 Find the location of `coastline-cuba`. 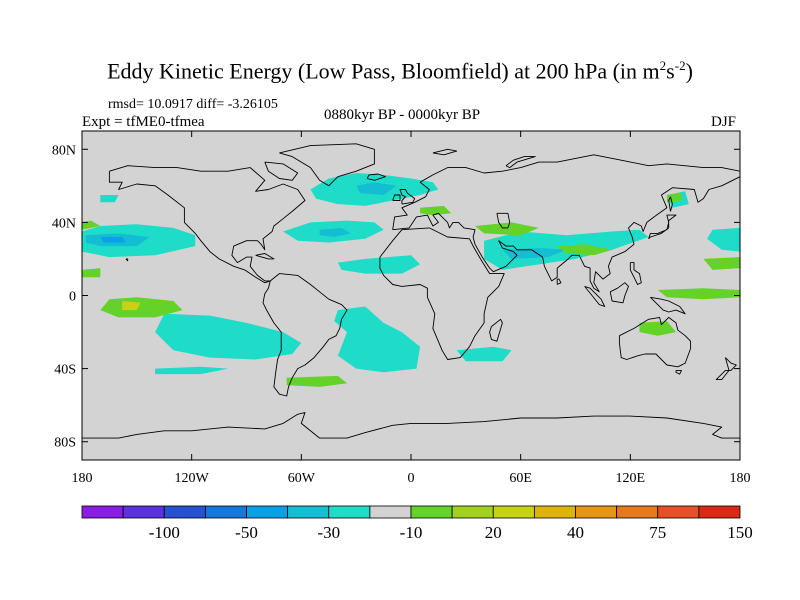

coastline-cuba is located at coordinates (265, 256).